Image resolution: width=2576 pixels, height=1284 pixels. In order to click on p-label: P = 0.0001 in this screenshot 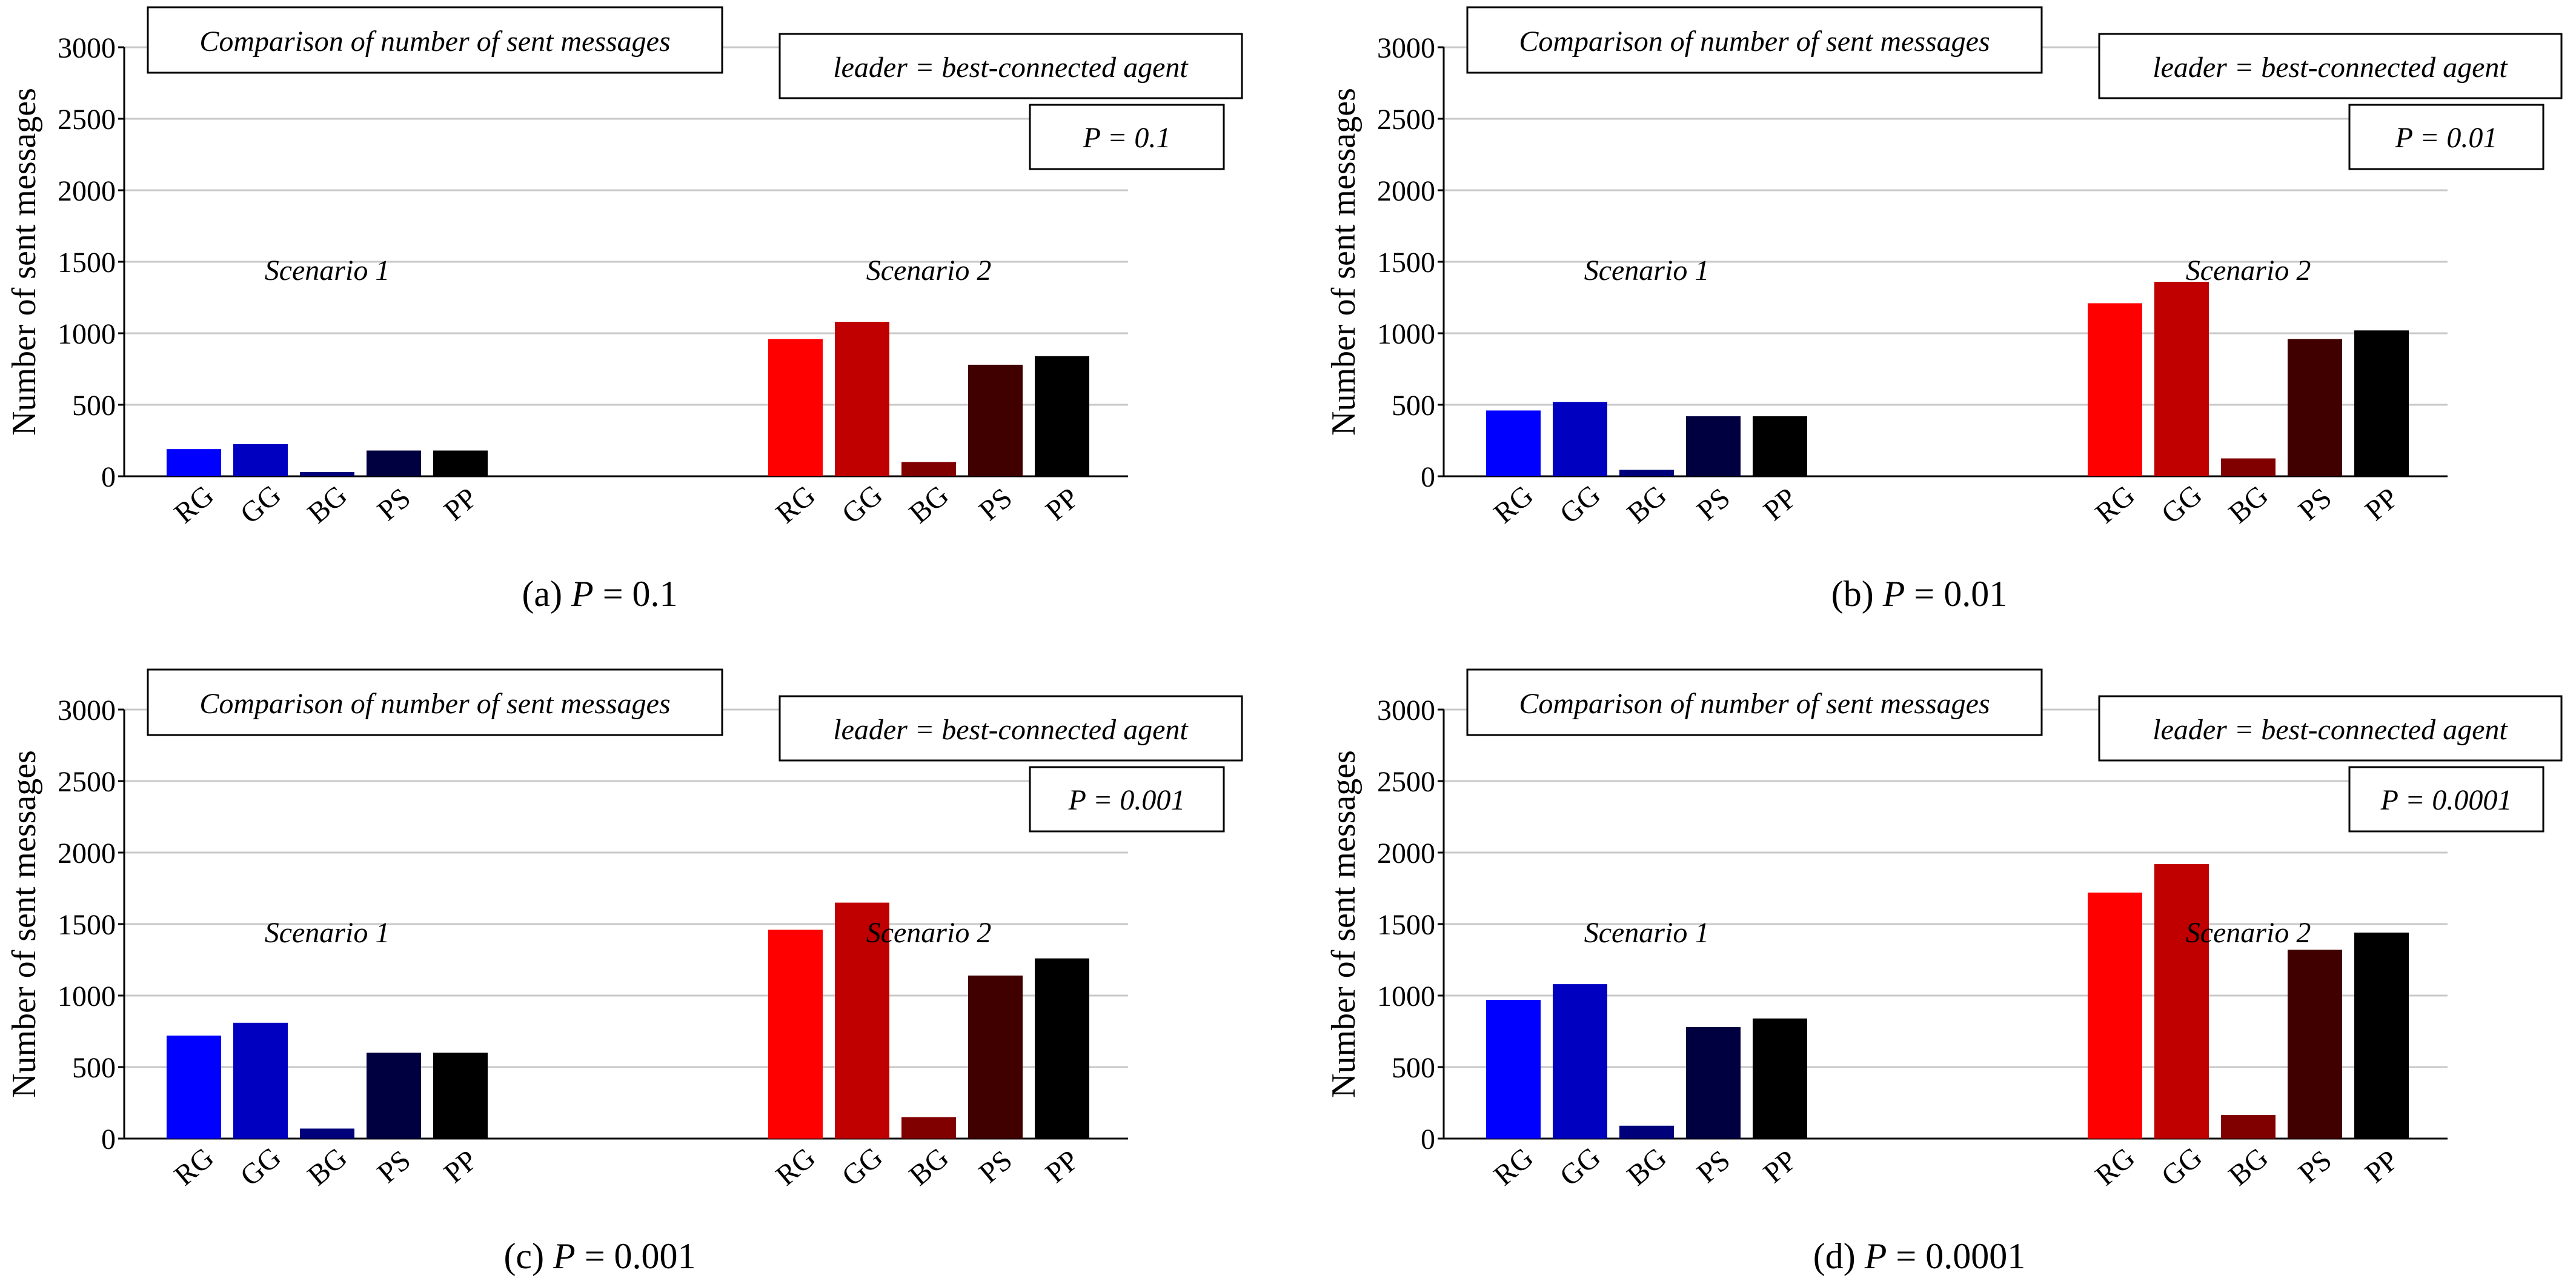, I will do `click(2446, 800)`.